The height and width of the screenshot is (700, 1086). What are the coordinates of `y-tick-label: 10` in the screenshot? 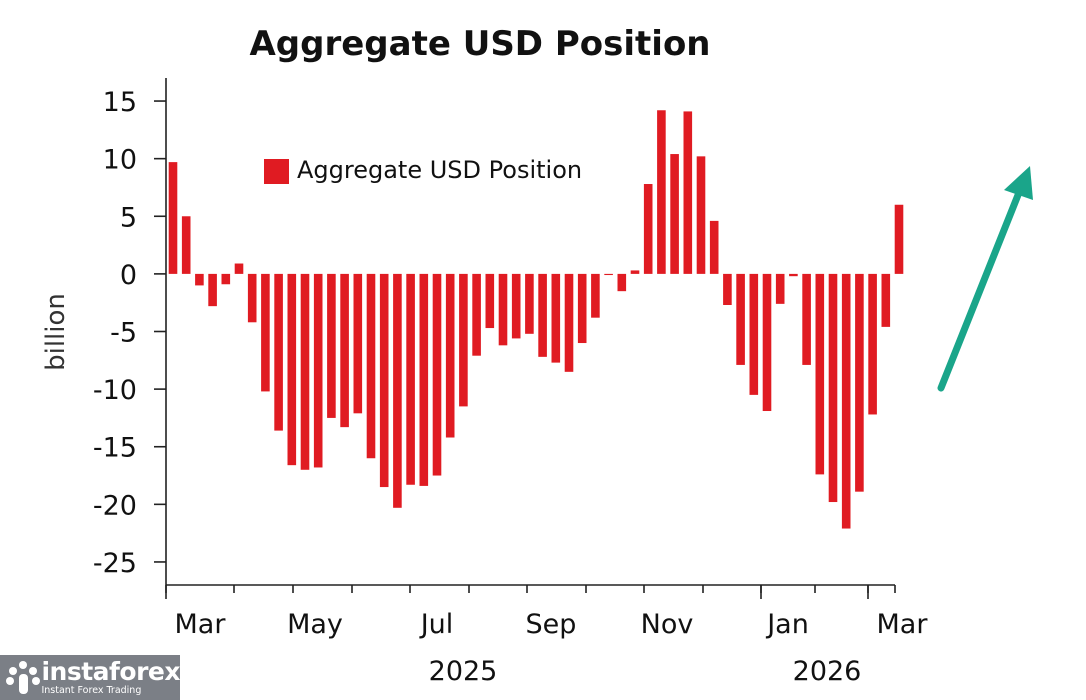 It's located at (120, 160).